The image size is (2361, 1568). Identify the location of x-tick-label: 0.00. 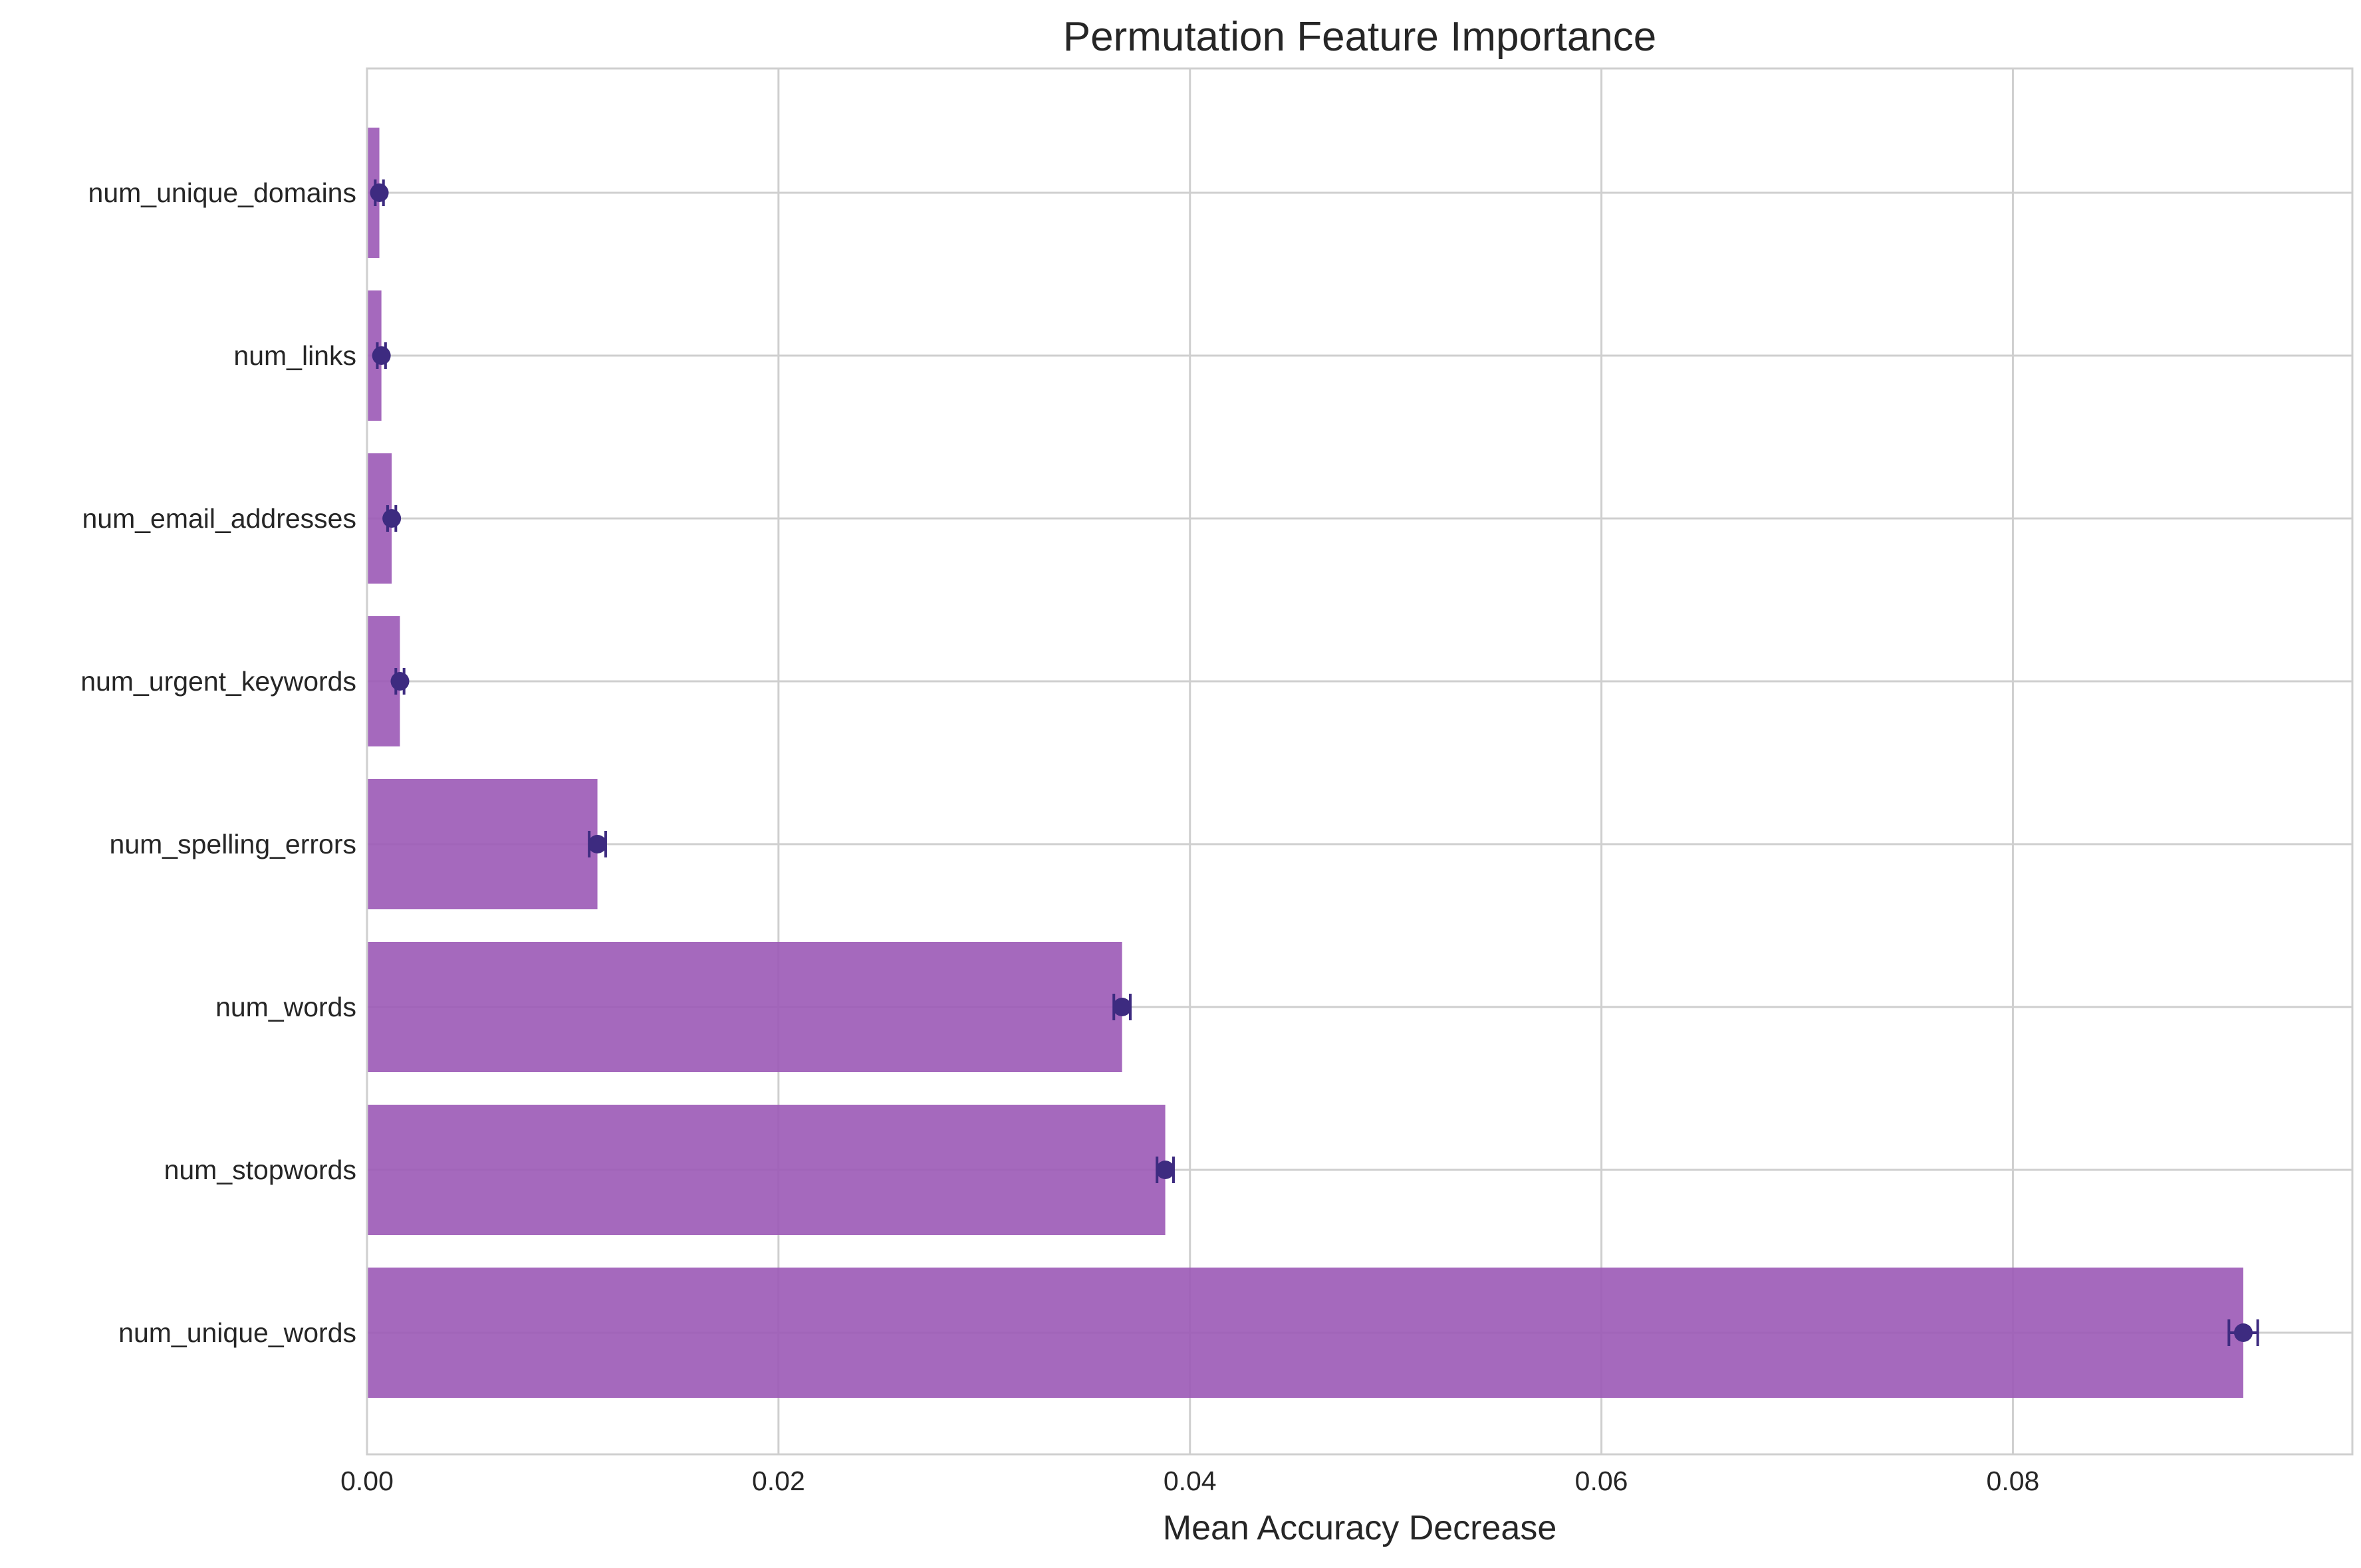
(367, 1481).